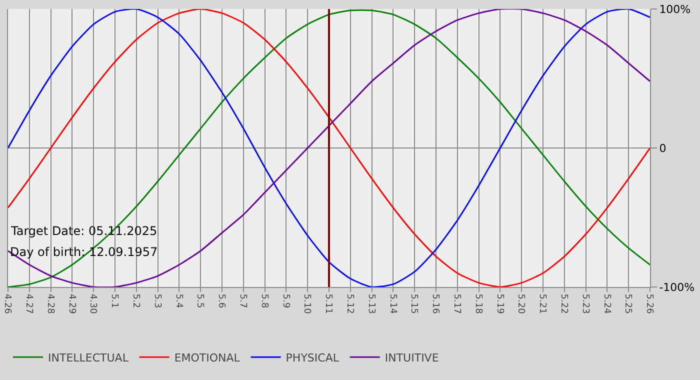 The image size is (700, 380). What do you see at coordinates (413, 304) in the screenshot?
I see `x-tick-label: 5.15` at bounding box center [413, 304].